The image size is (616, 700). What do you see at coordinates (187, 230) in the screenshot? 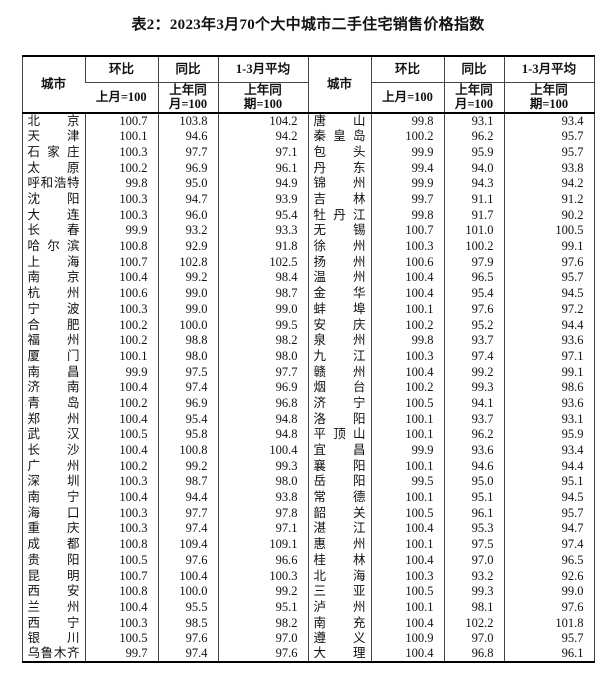
I see `yoy-value: 93.2` at bounding box center [187, 230].